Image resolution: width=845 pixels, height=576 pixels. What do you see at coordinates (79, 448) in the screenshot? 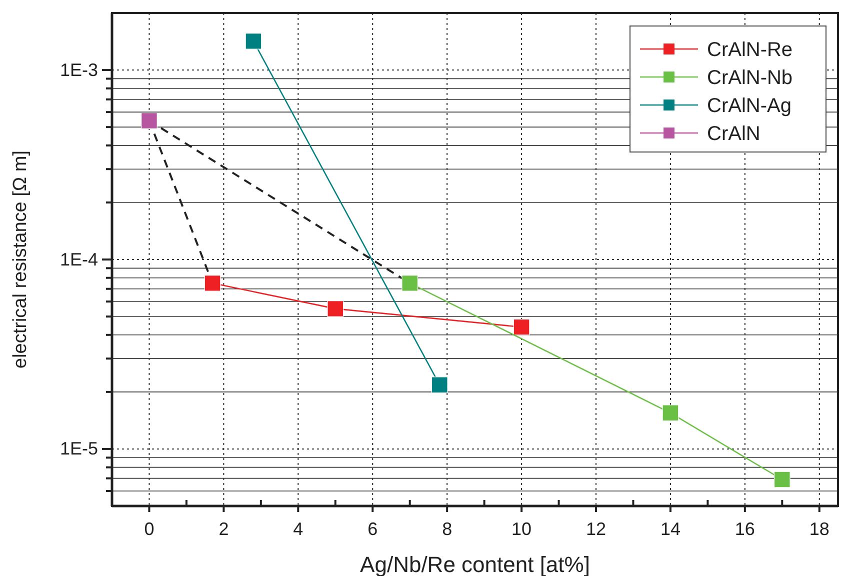
I see `y-tick-label: 1E-5` at bounding box center [79, 448].